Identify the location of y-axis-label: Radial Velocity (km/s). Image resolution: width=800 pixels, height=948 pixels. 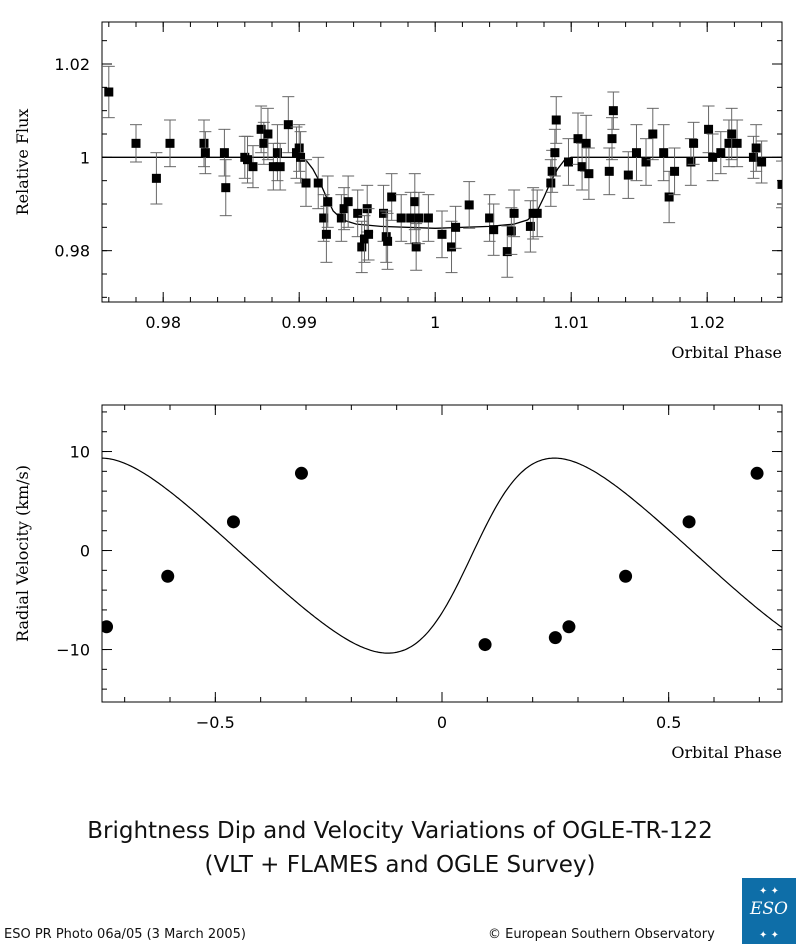
(22, 553).